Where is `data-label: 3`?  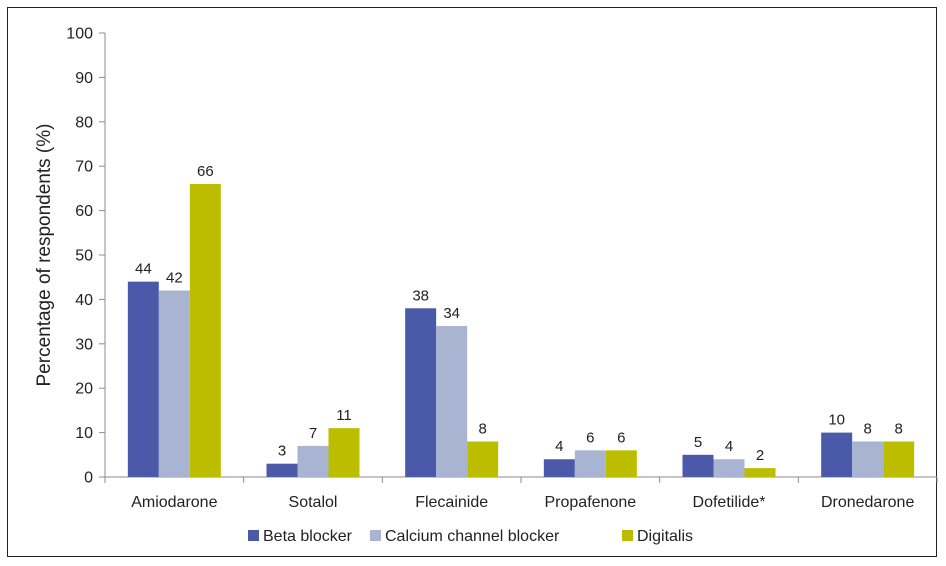
data-label: 3 is located at coordinates (282, 451).